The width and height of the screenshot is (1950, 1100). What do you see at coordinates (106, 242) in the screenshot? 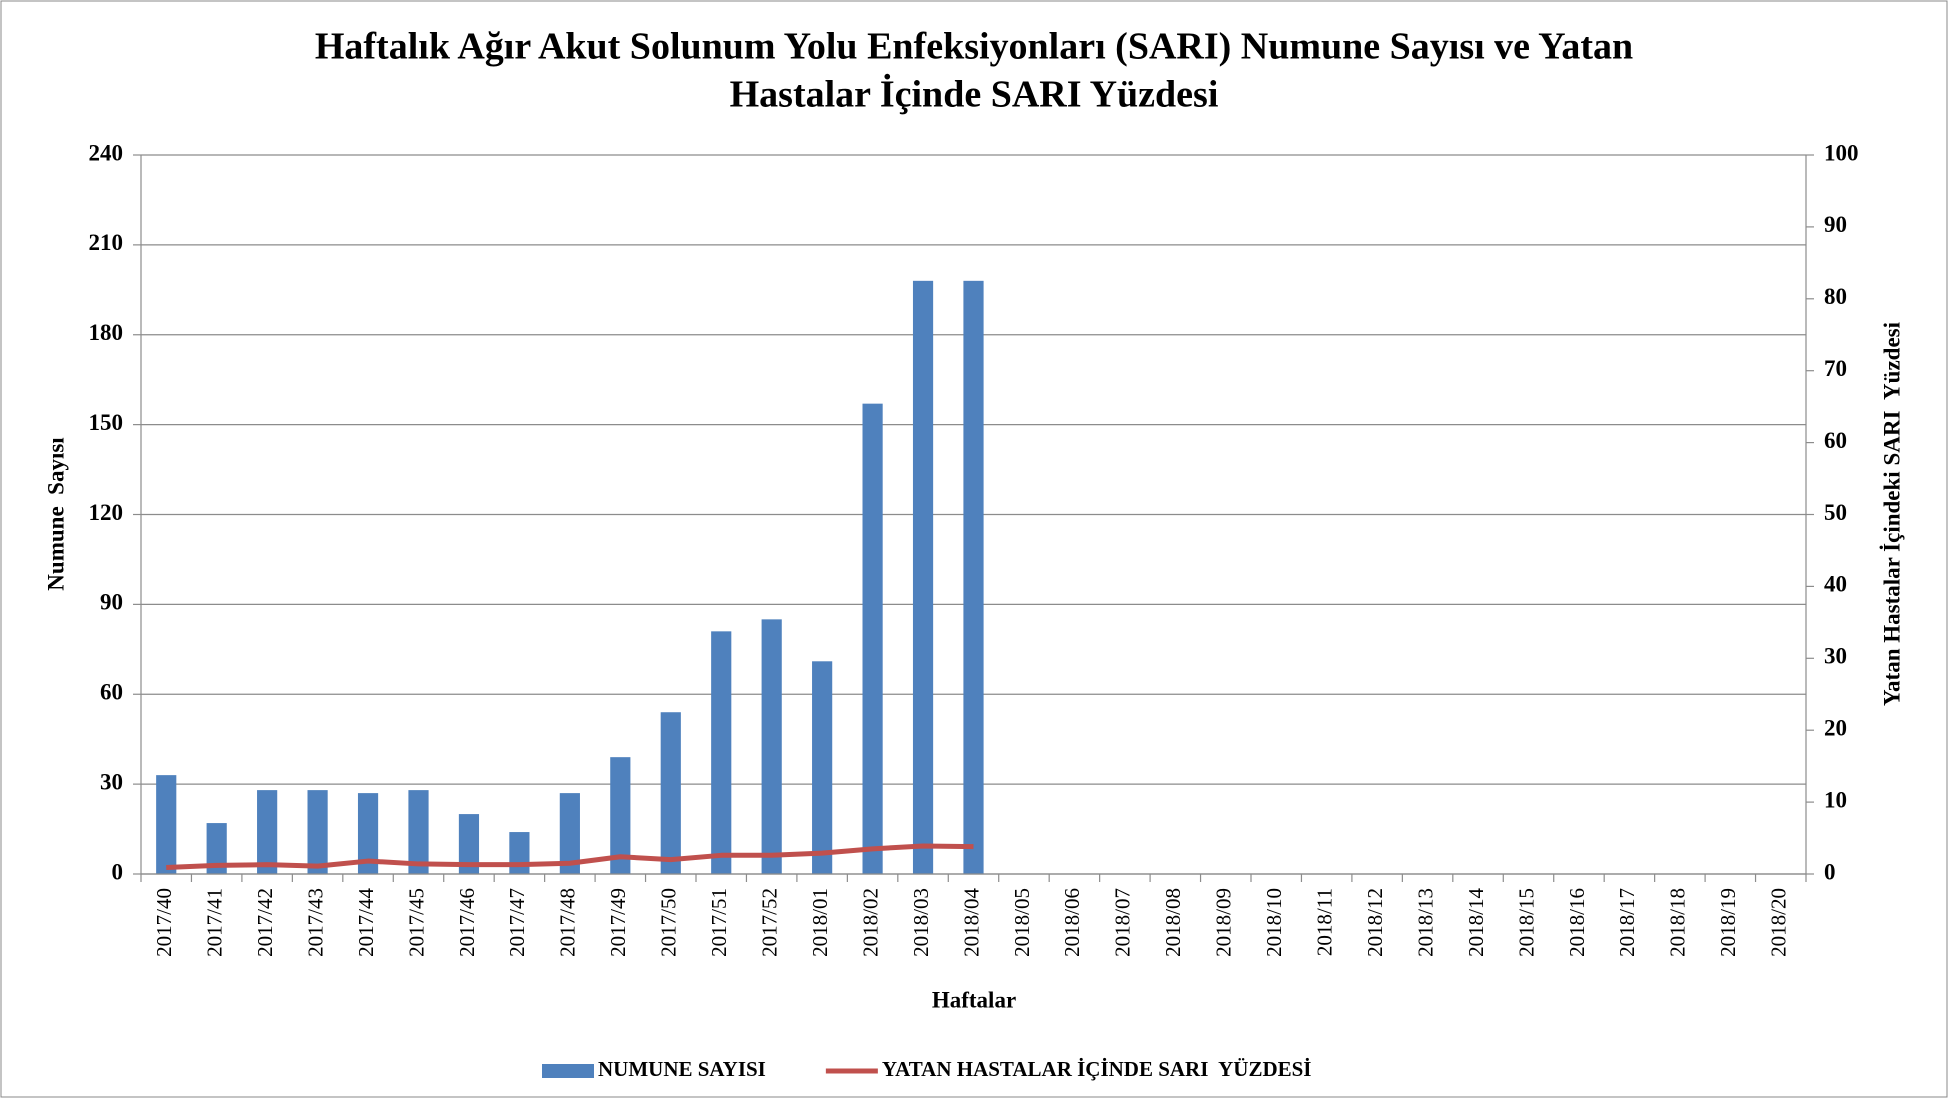
I see `y-tick-label: 210` at bounding box center [106, 242].